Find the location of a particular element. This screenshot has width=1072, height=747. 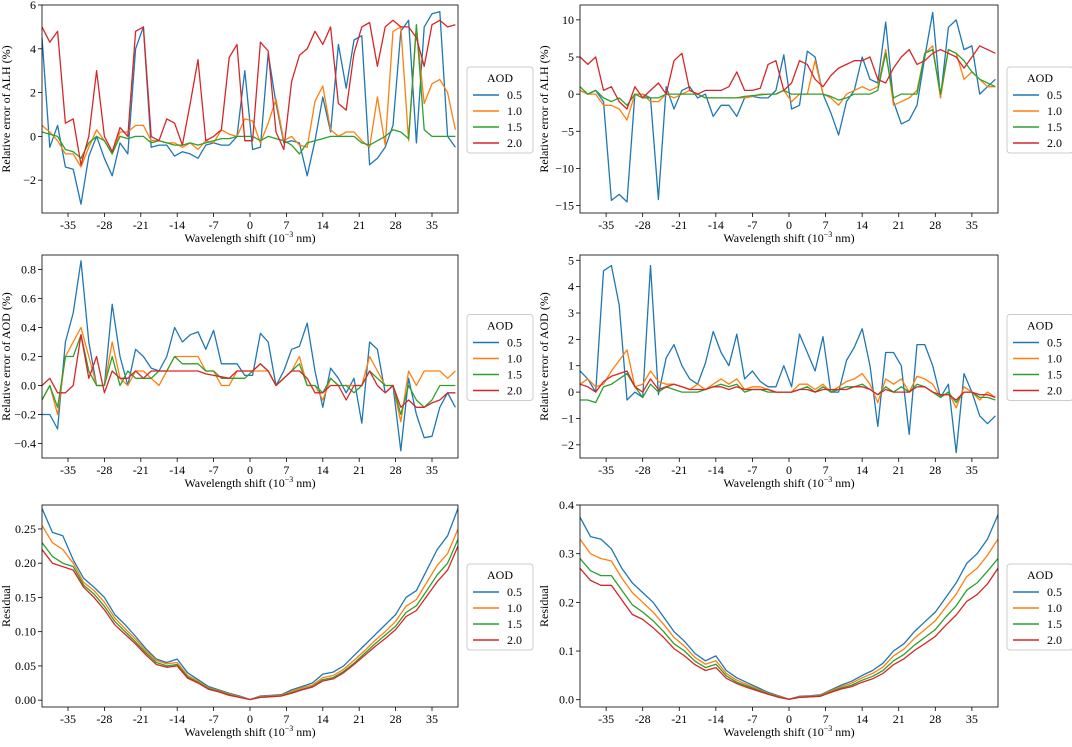

legend-label-aod-1.0: 1.0 is located at coordinates (514, 111).